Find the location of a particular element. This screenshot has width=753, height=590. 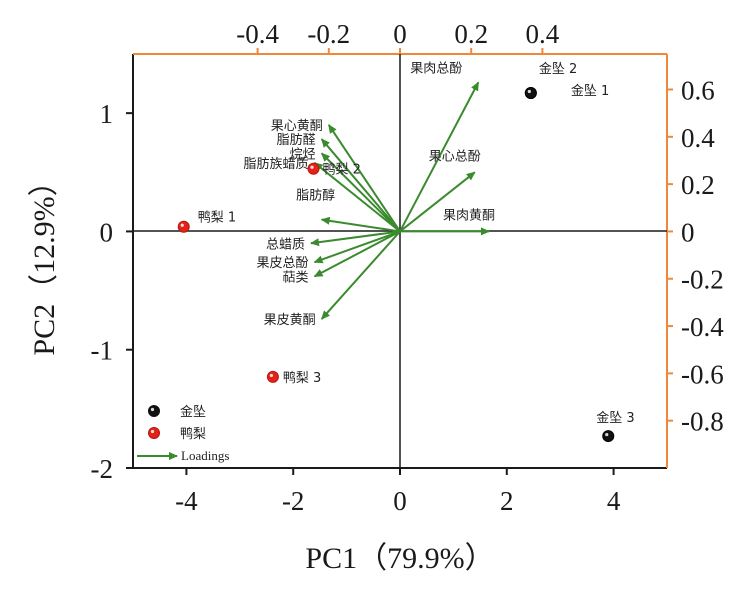

legend-marker-jinzhui is located at coordinates (154, 411).